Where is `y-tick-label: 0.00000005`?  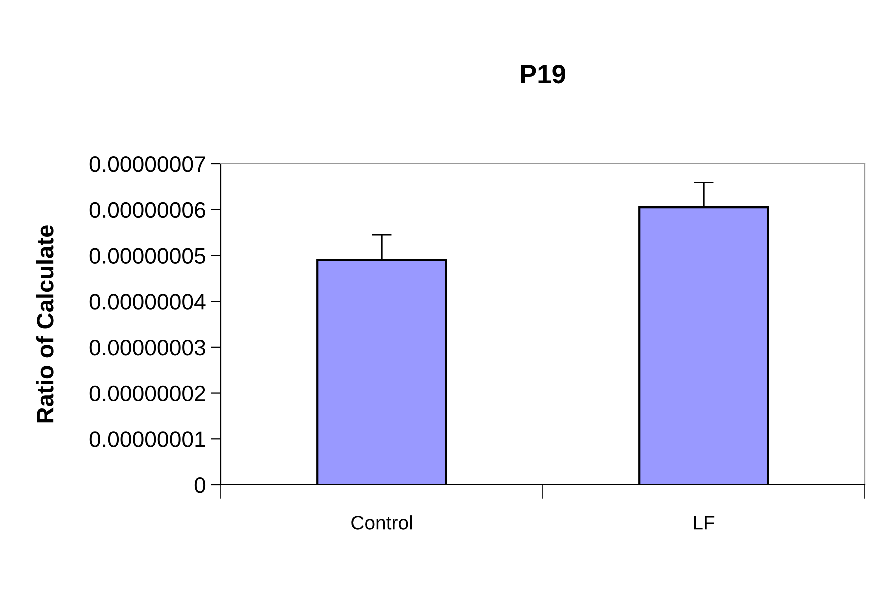 y-tick-label: 0.00000005 is located at coordinates (148, 256).